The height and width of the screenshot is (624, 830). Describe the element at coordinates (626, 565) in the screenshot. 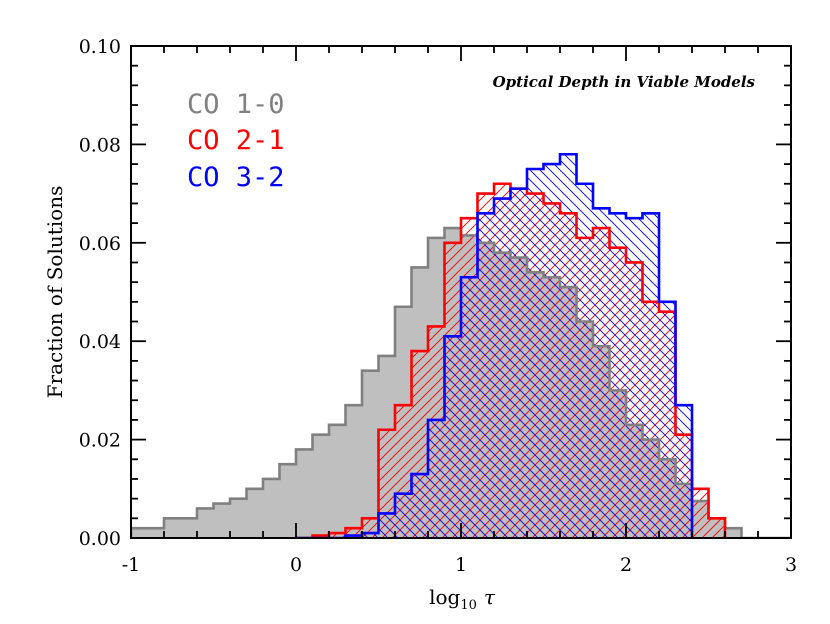

I see `x-tick-label: 2` at that location.